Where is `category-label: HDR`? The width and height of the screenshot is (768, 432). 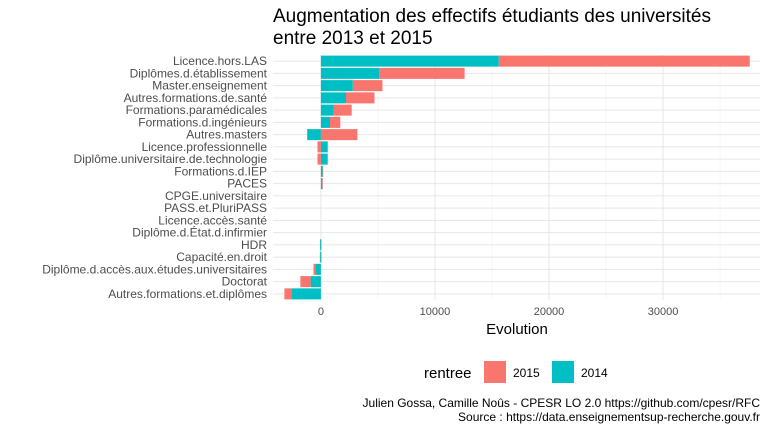 category-label: HDR is located at coordinates (254, 245).